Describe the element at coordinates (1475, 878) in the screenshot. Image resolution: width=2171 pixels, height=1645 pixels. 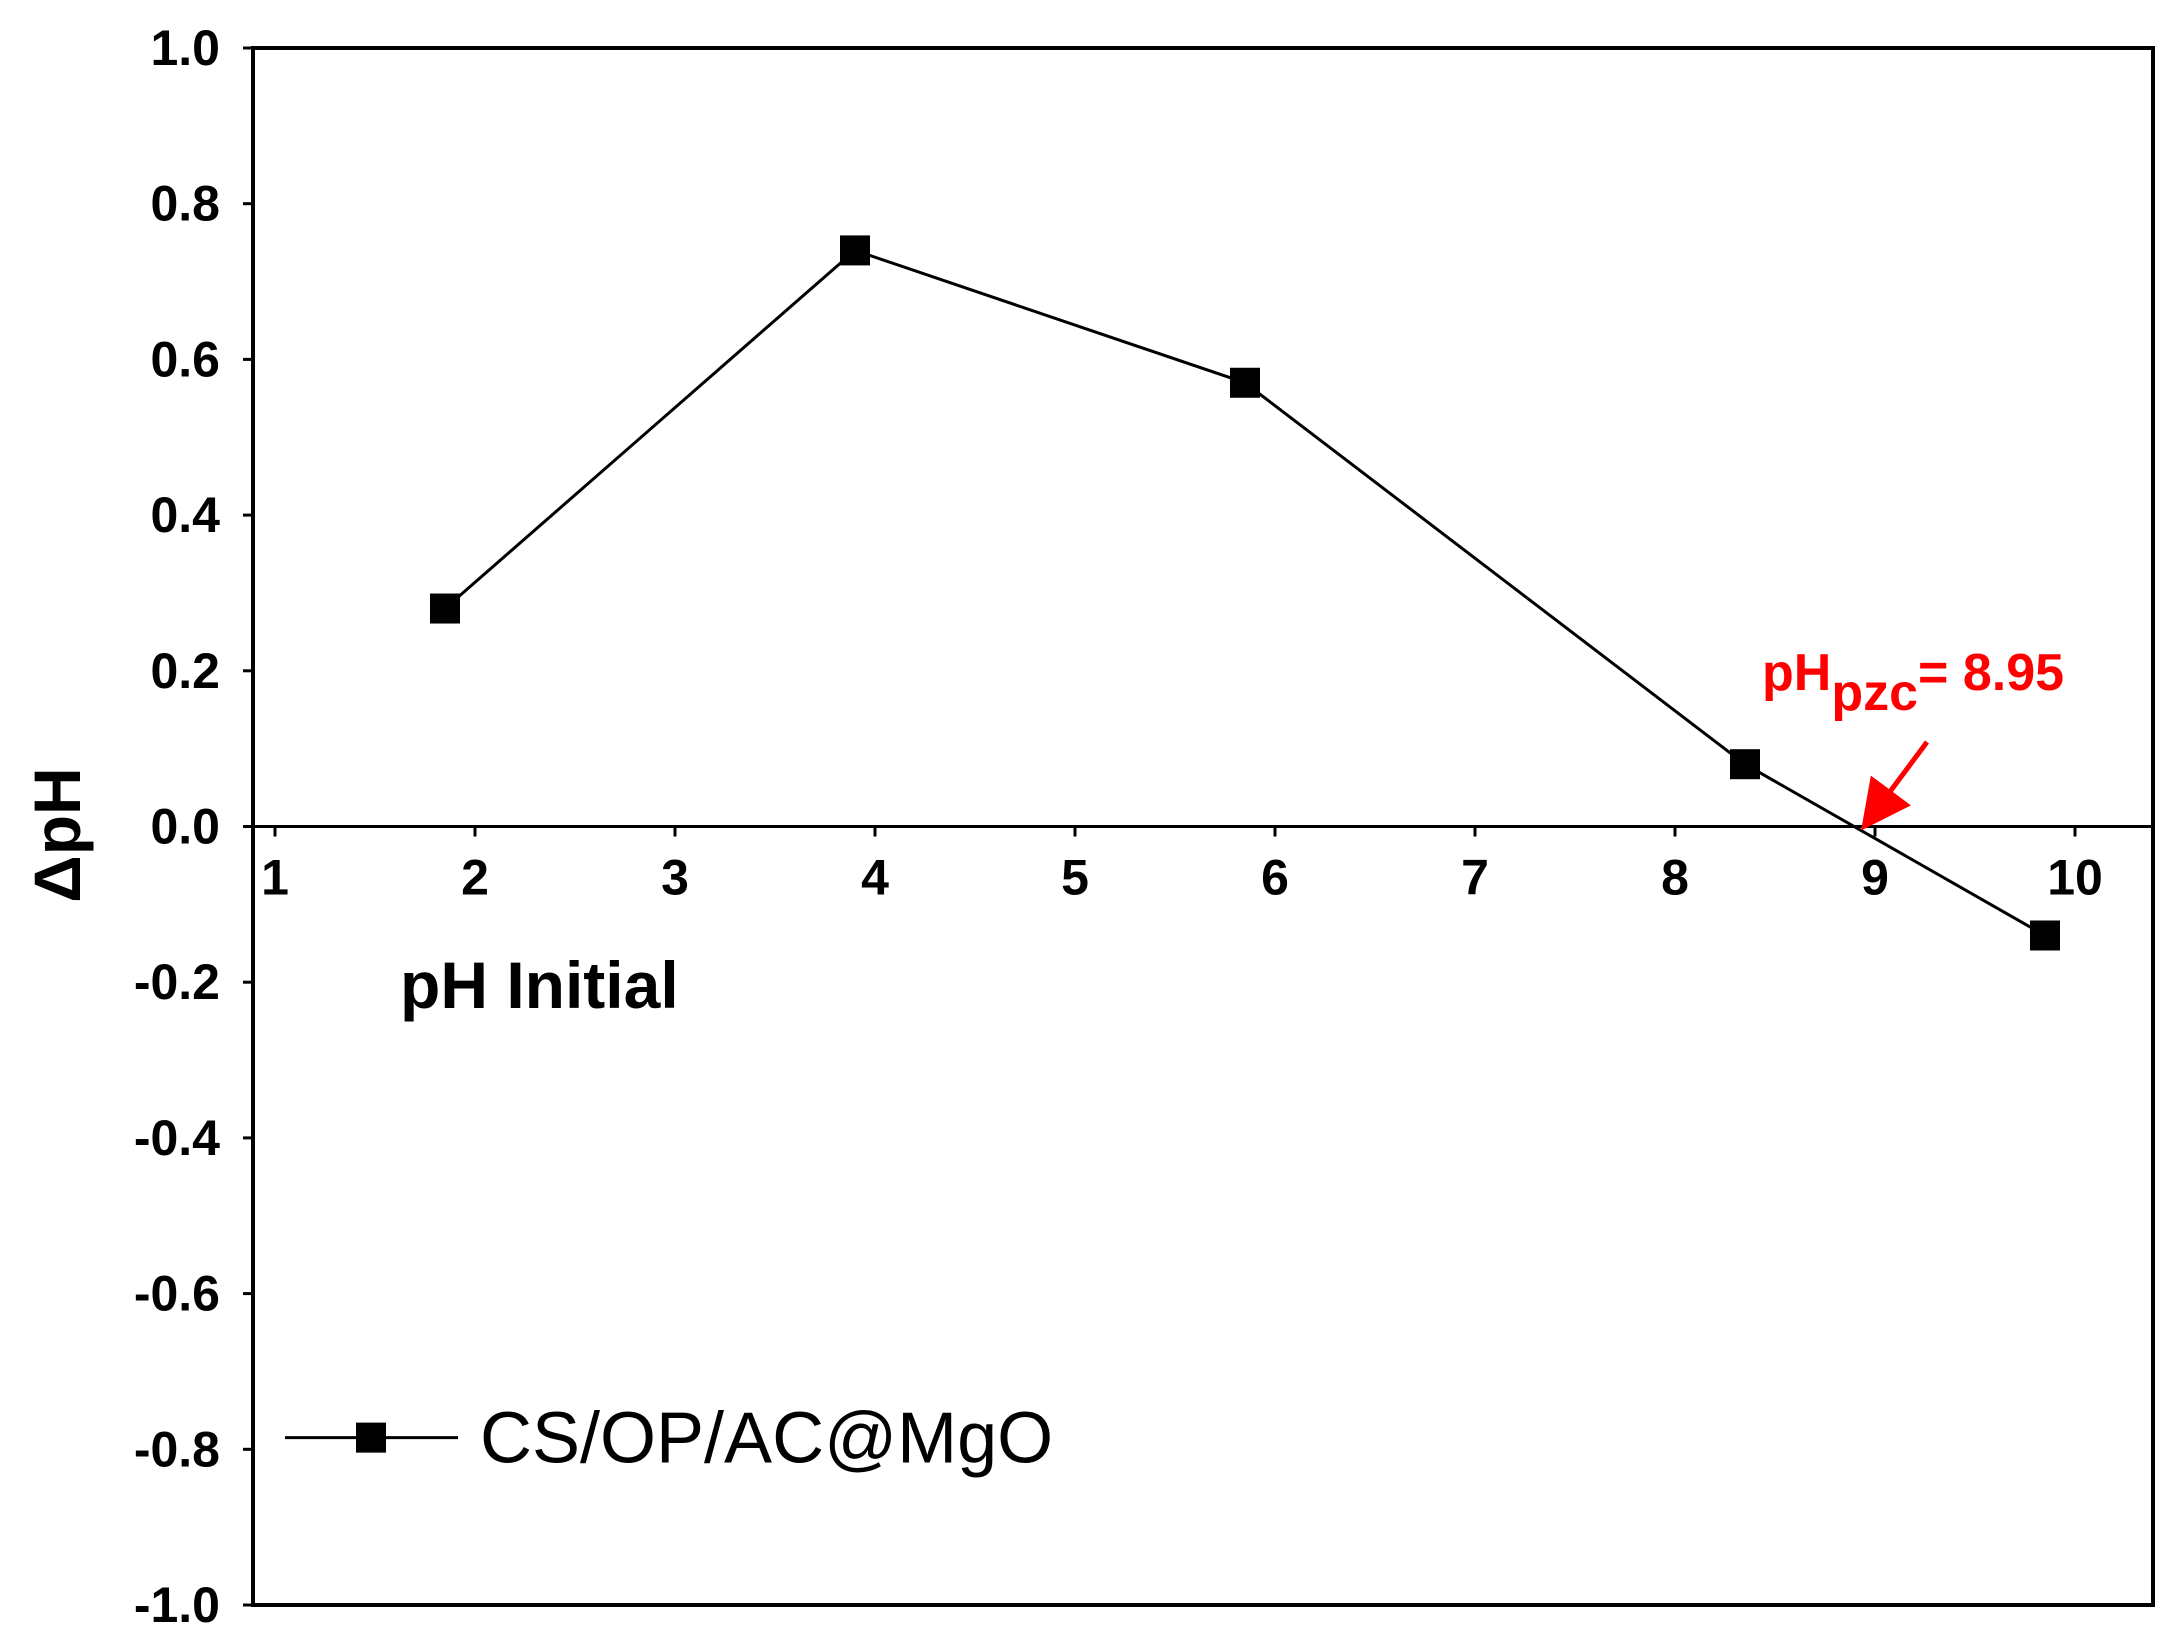
I see `x-tick-label: 7` at that location.